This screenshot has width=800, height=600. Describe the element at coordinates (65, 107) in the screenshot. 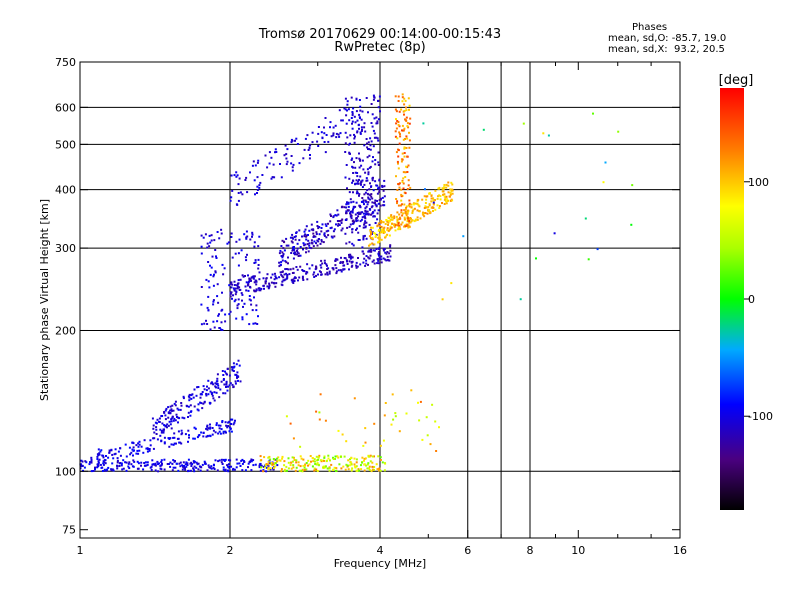

I see `y-tick-label: 600` at that location.